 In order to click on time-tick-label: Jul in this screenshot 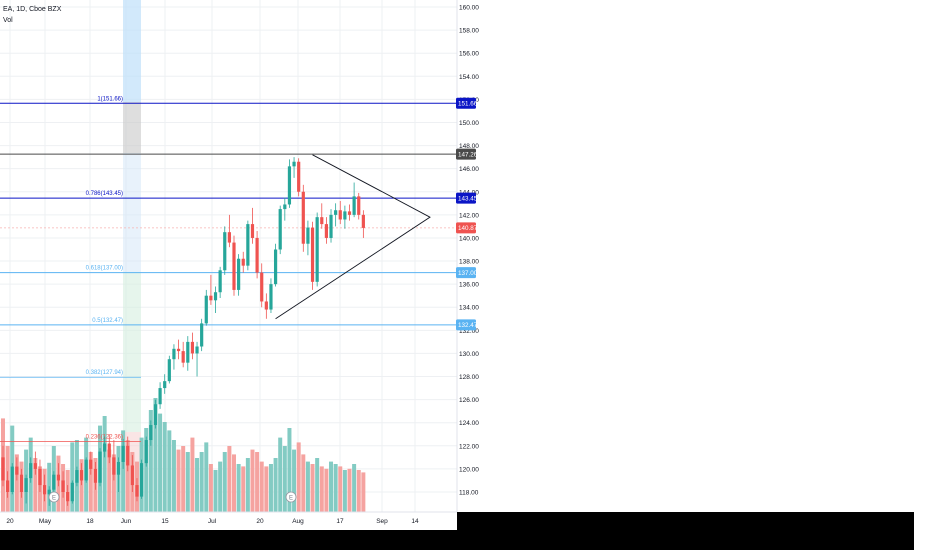, I will do `click(212, 521)`.